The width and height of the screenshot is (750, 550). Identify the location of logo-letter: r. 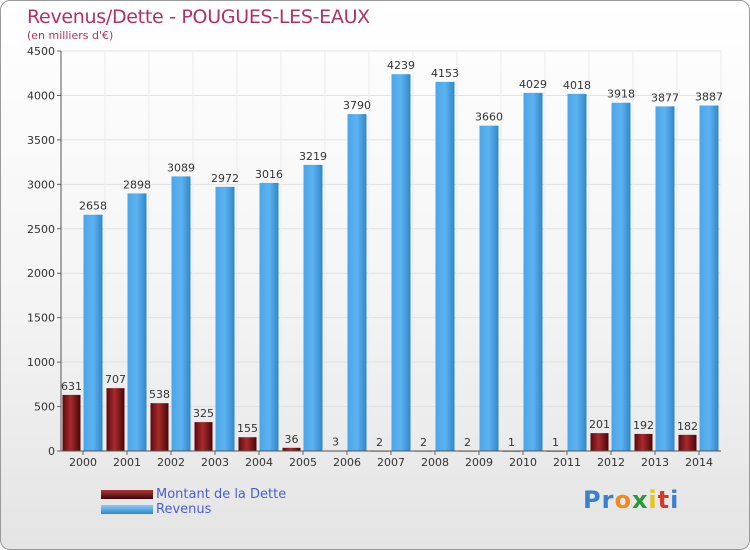
(608, 500).